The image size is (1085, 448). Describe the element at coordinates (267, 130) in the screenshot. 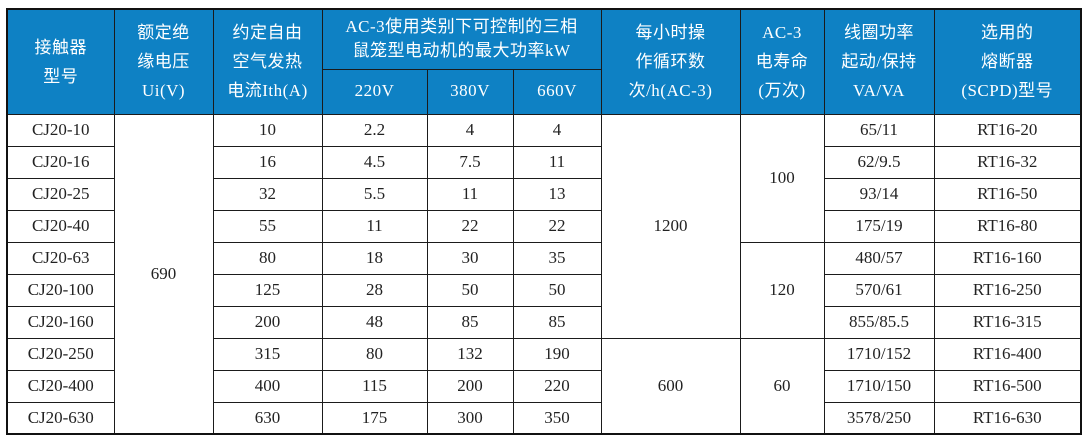

I see `table-cell: 10` at that location.